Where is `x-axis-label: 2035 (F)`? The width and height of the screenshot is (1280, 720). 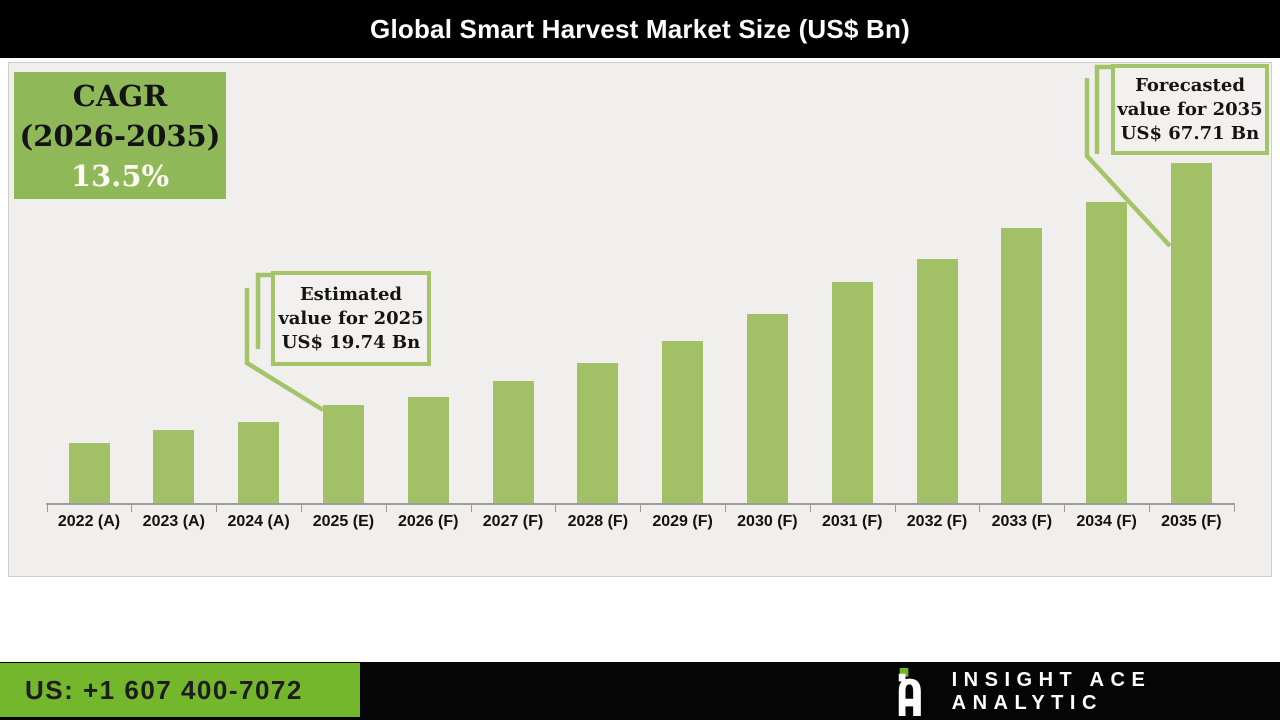
x-axis-label: 2035 (F) is located at coordinates (1191, 521).